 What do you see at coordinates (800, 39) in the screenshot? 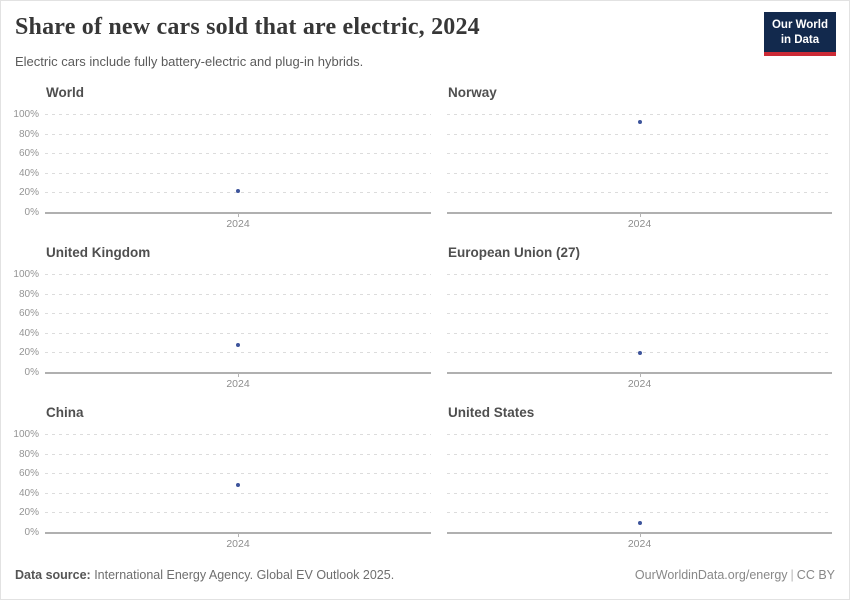
I see `owid-logo-line2: in Data` at bounding box center [800, 39].